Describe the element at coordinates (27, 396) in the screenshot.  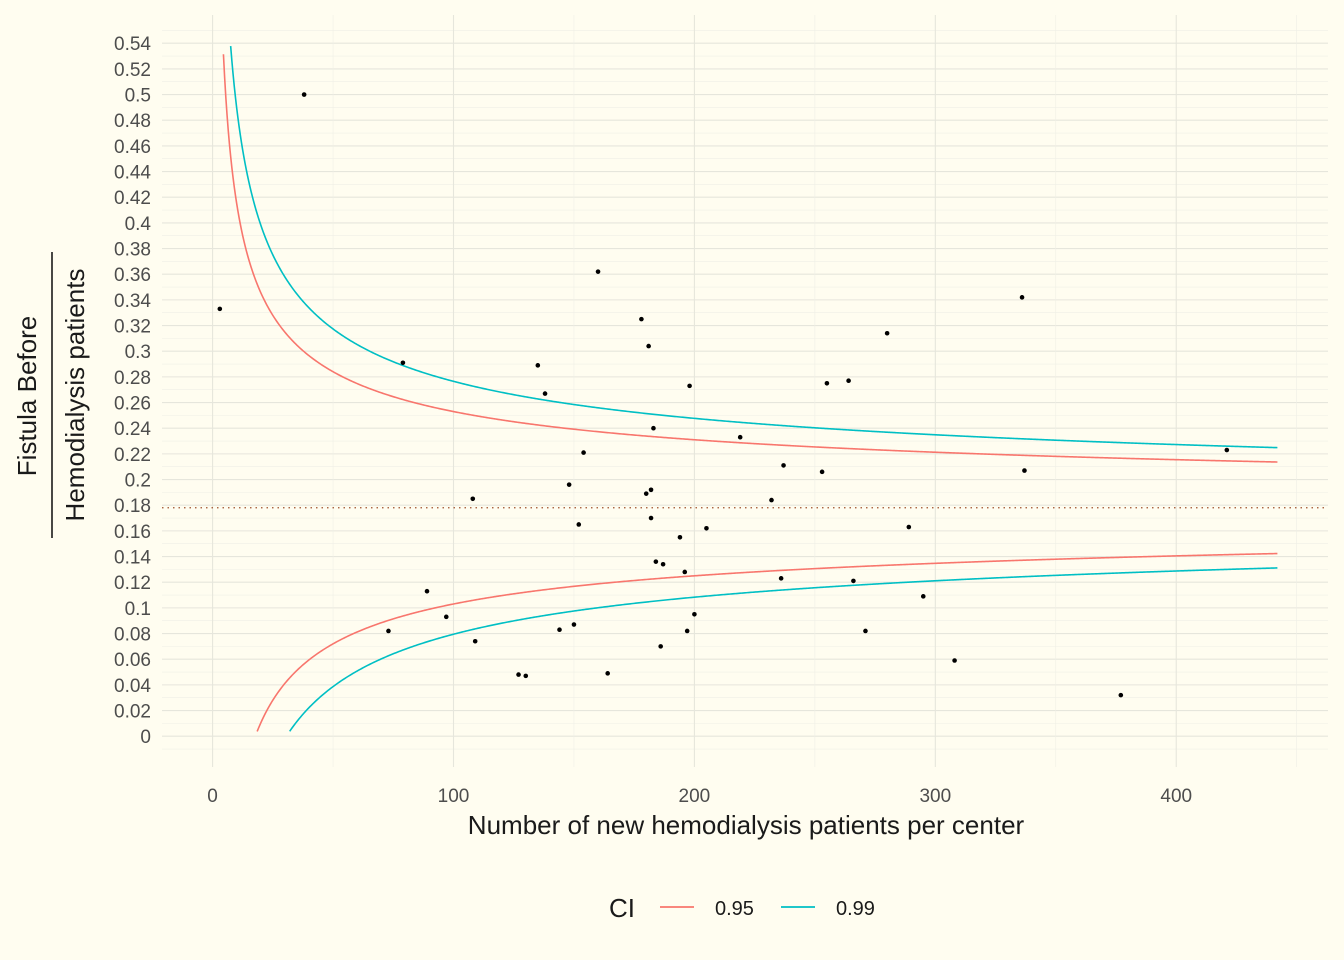
I see `y-axis-title-numerator: Fistula Before` at that location.